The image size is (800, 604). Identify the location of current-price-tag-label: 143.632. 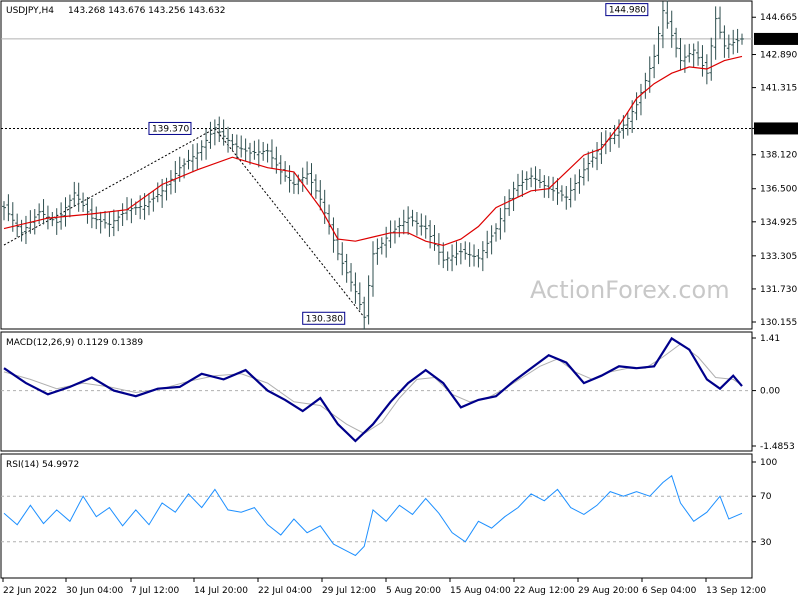
(776, 40).